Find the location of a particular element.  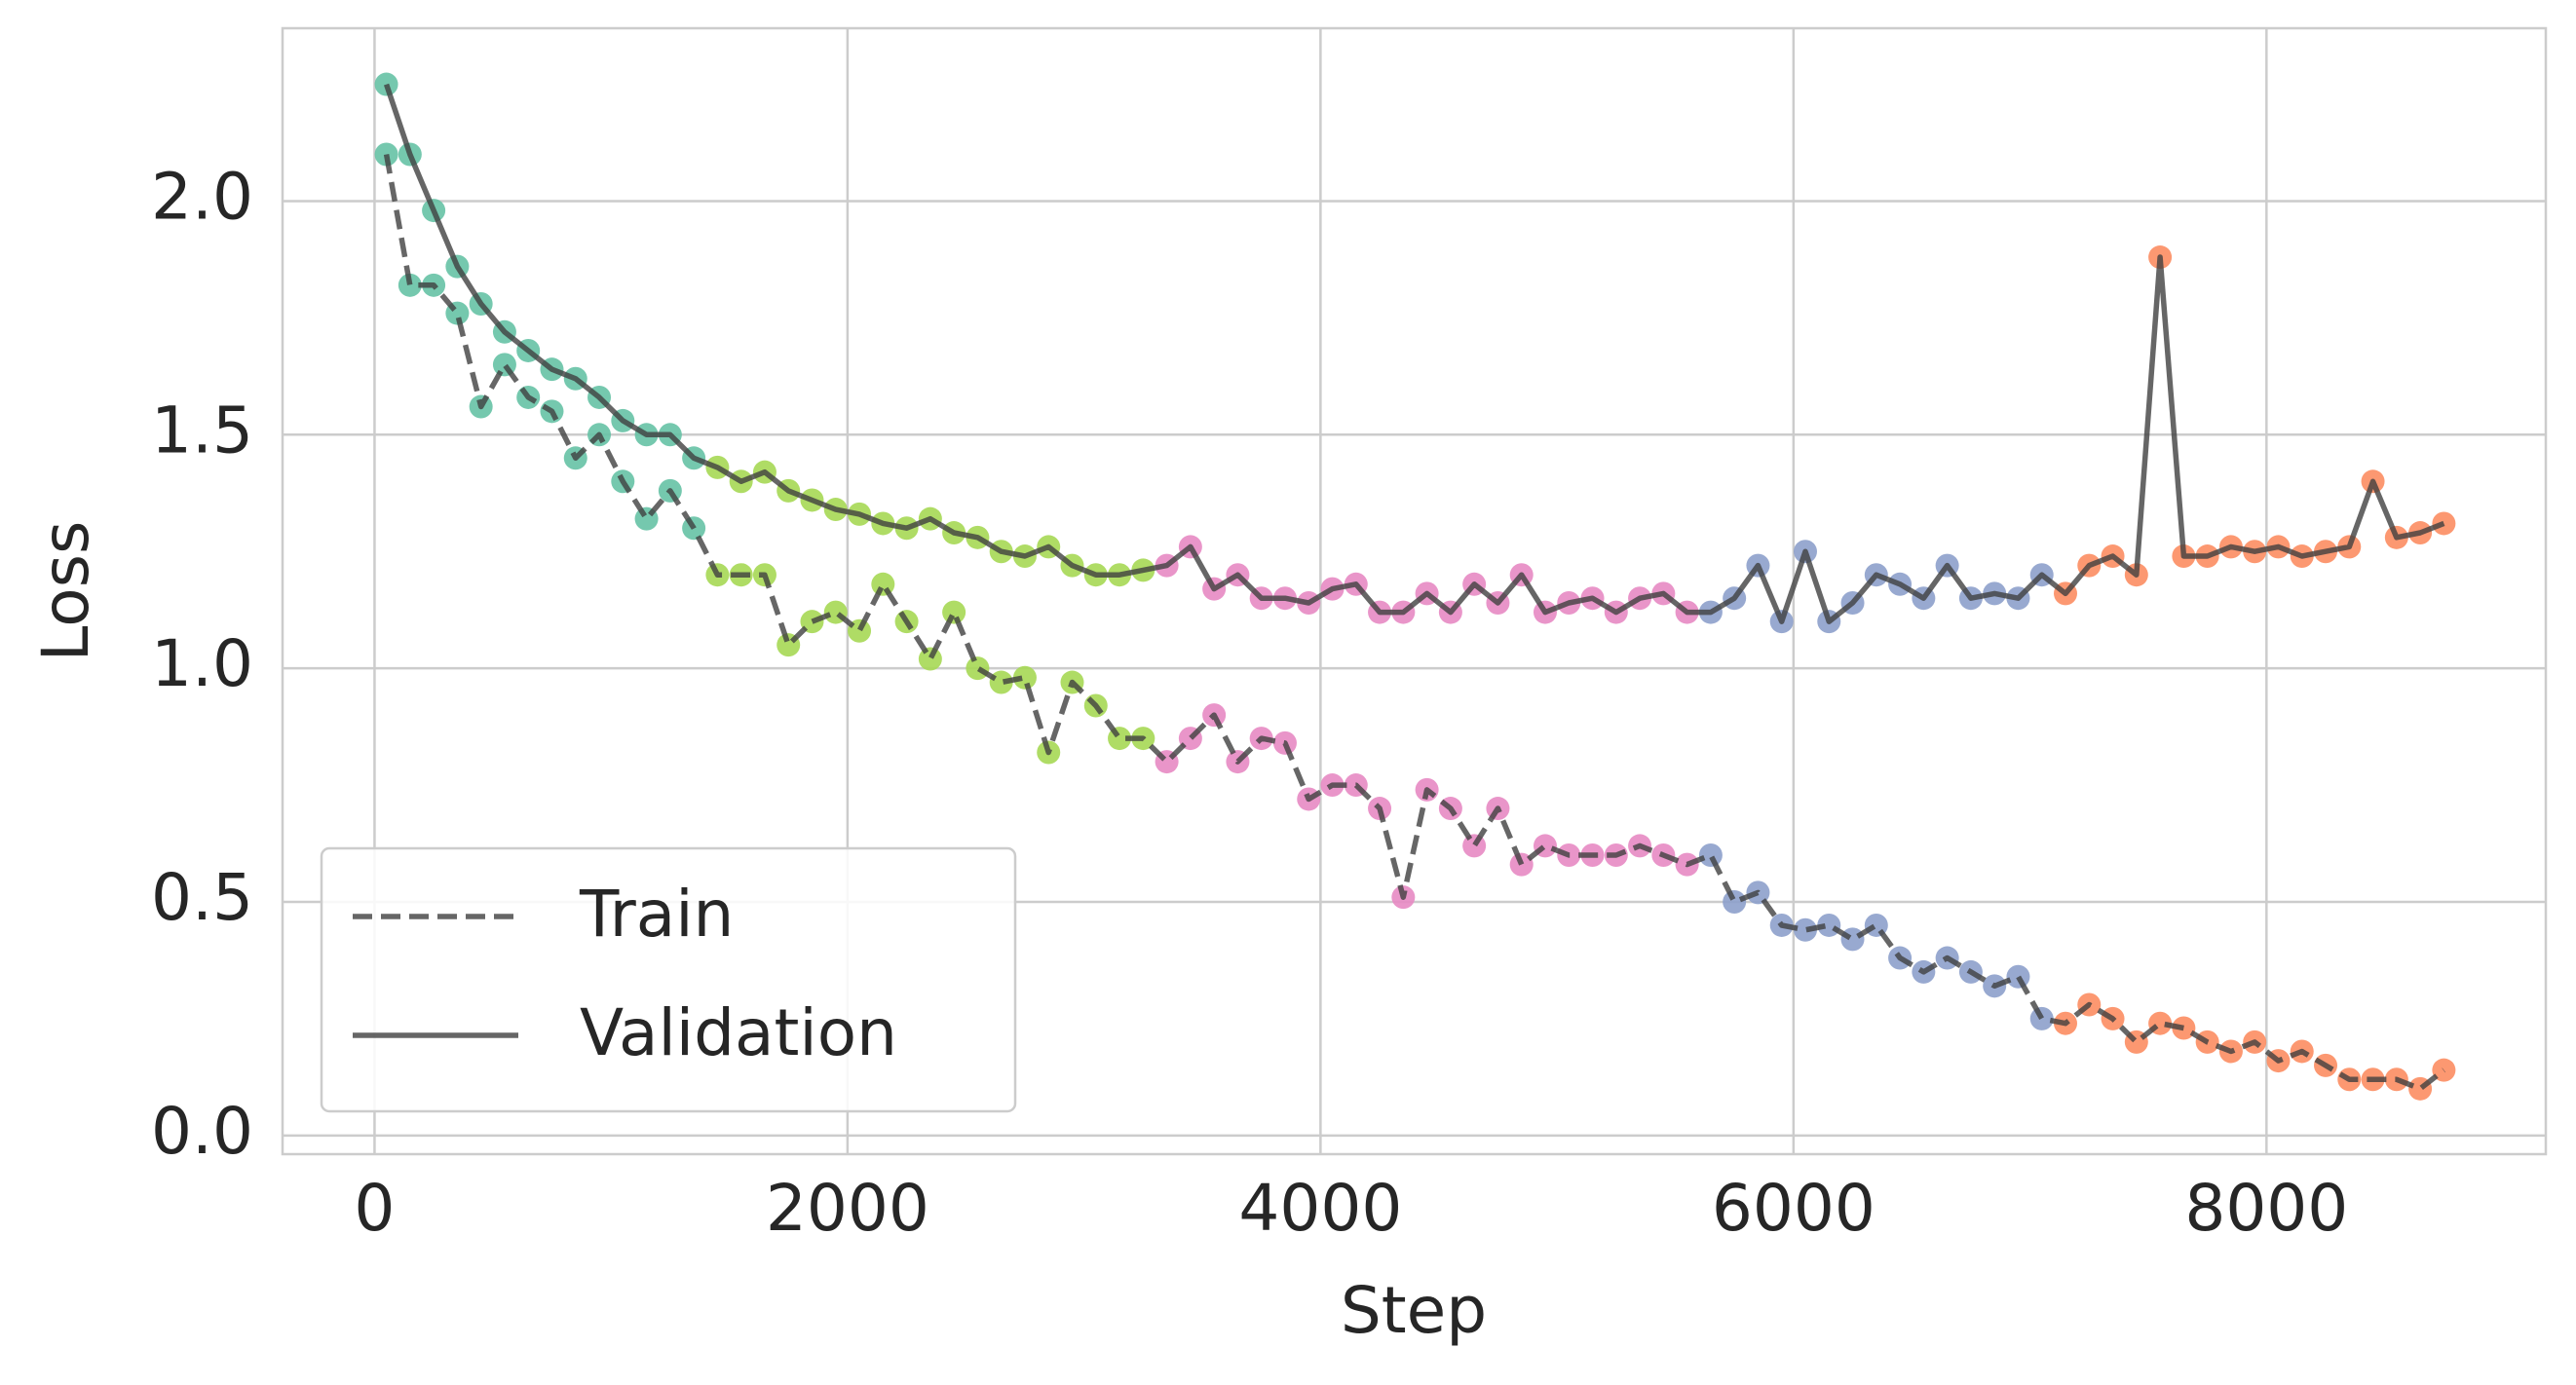

y-tick-label: 1.5 is located at coordinates (202, 430).